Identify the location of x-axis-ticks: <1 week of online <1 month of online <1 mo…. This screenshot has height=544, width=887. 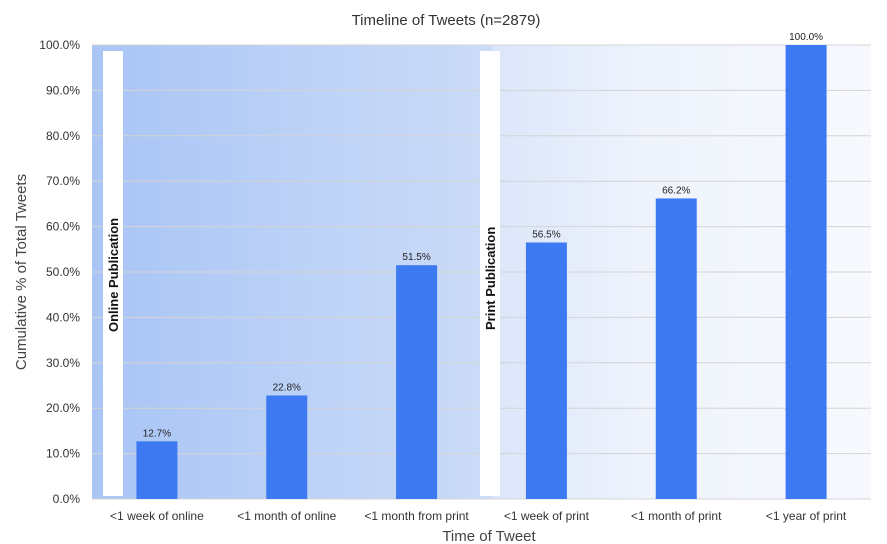
(478, 516).